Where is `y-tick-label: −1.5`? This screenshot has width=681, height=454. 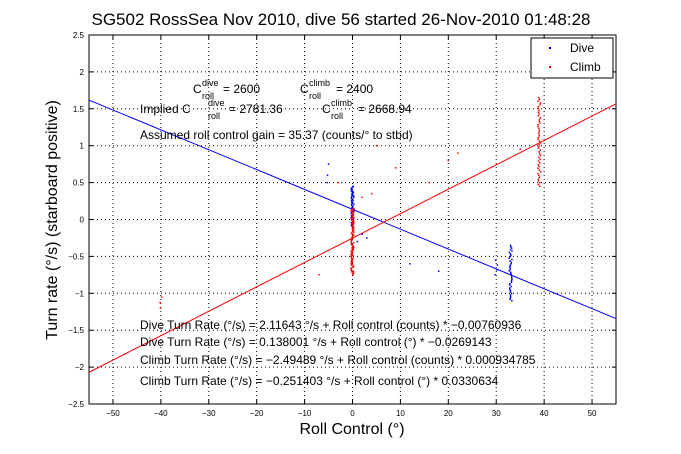
y-tick-label: −1.5 is located at coordinates (76, 330).